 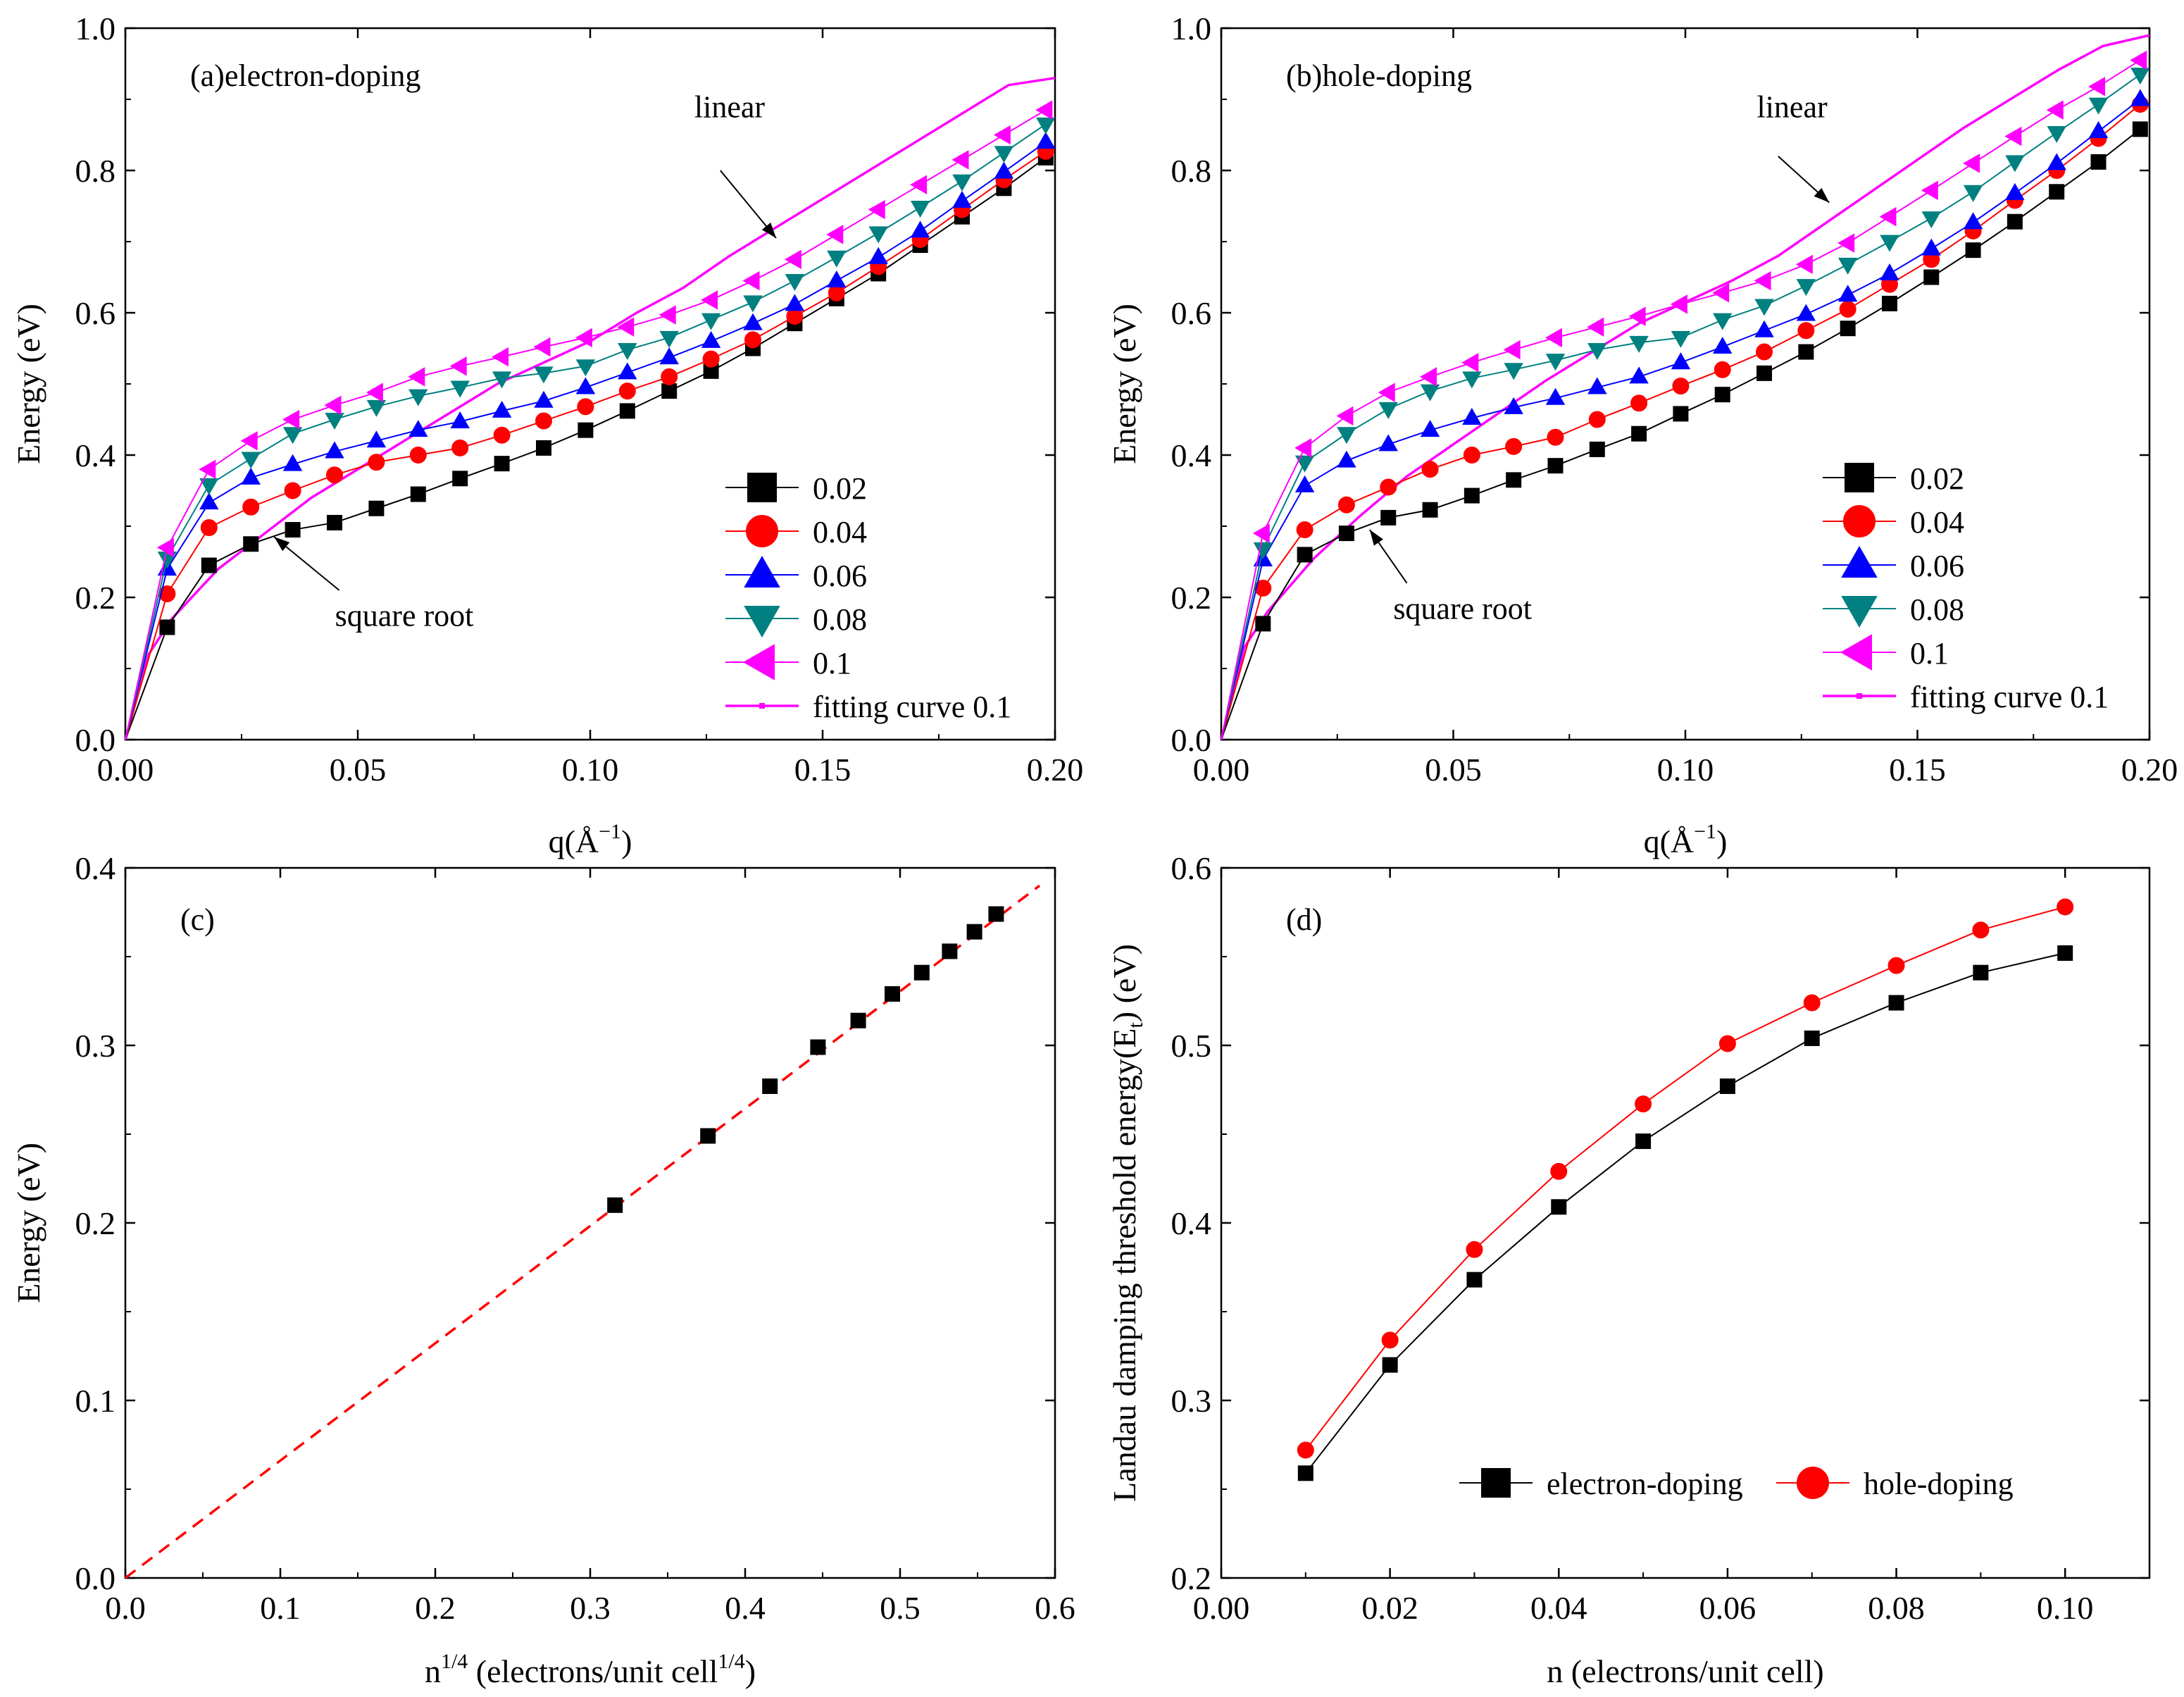 What do you see at coordinates (1135, 1025) in the screenshot?
I see `y-axis-label-sub: t` at bounding box center [1135, 1025].